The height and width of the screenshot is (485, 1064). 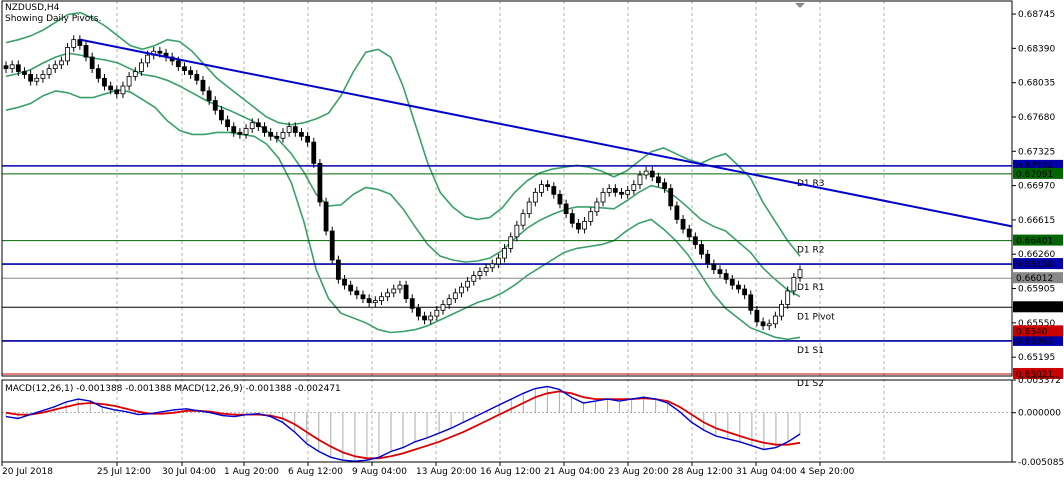 What do you see at coordinates (1036, 187) in the screenshot?
I see `price-tick-label: 0.66970` at bounding box center [1036, 187].